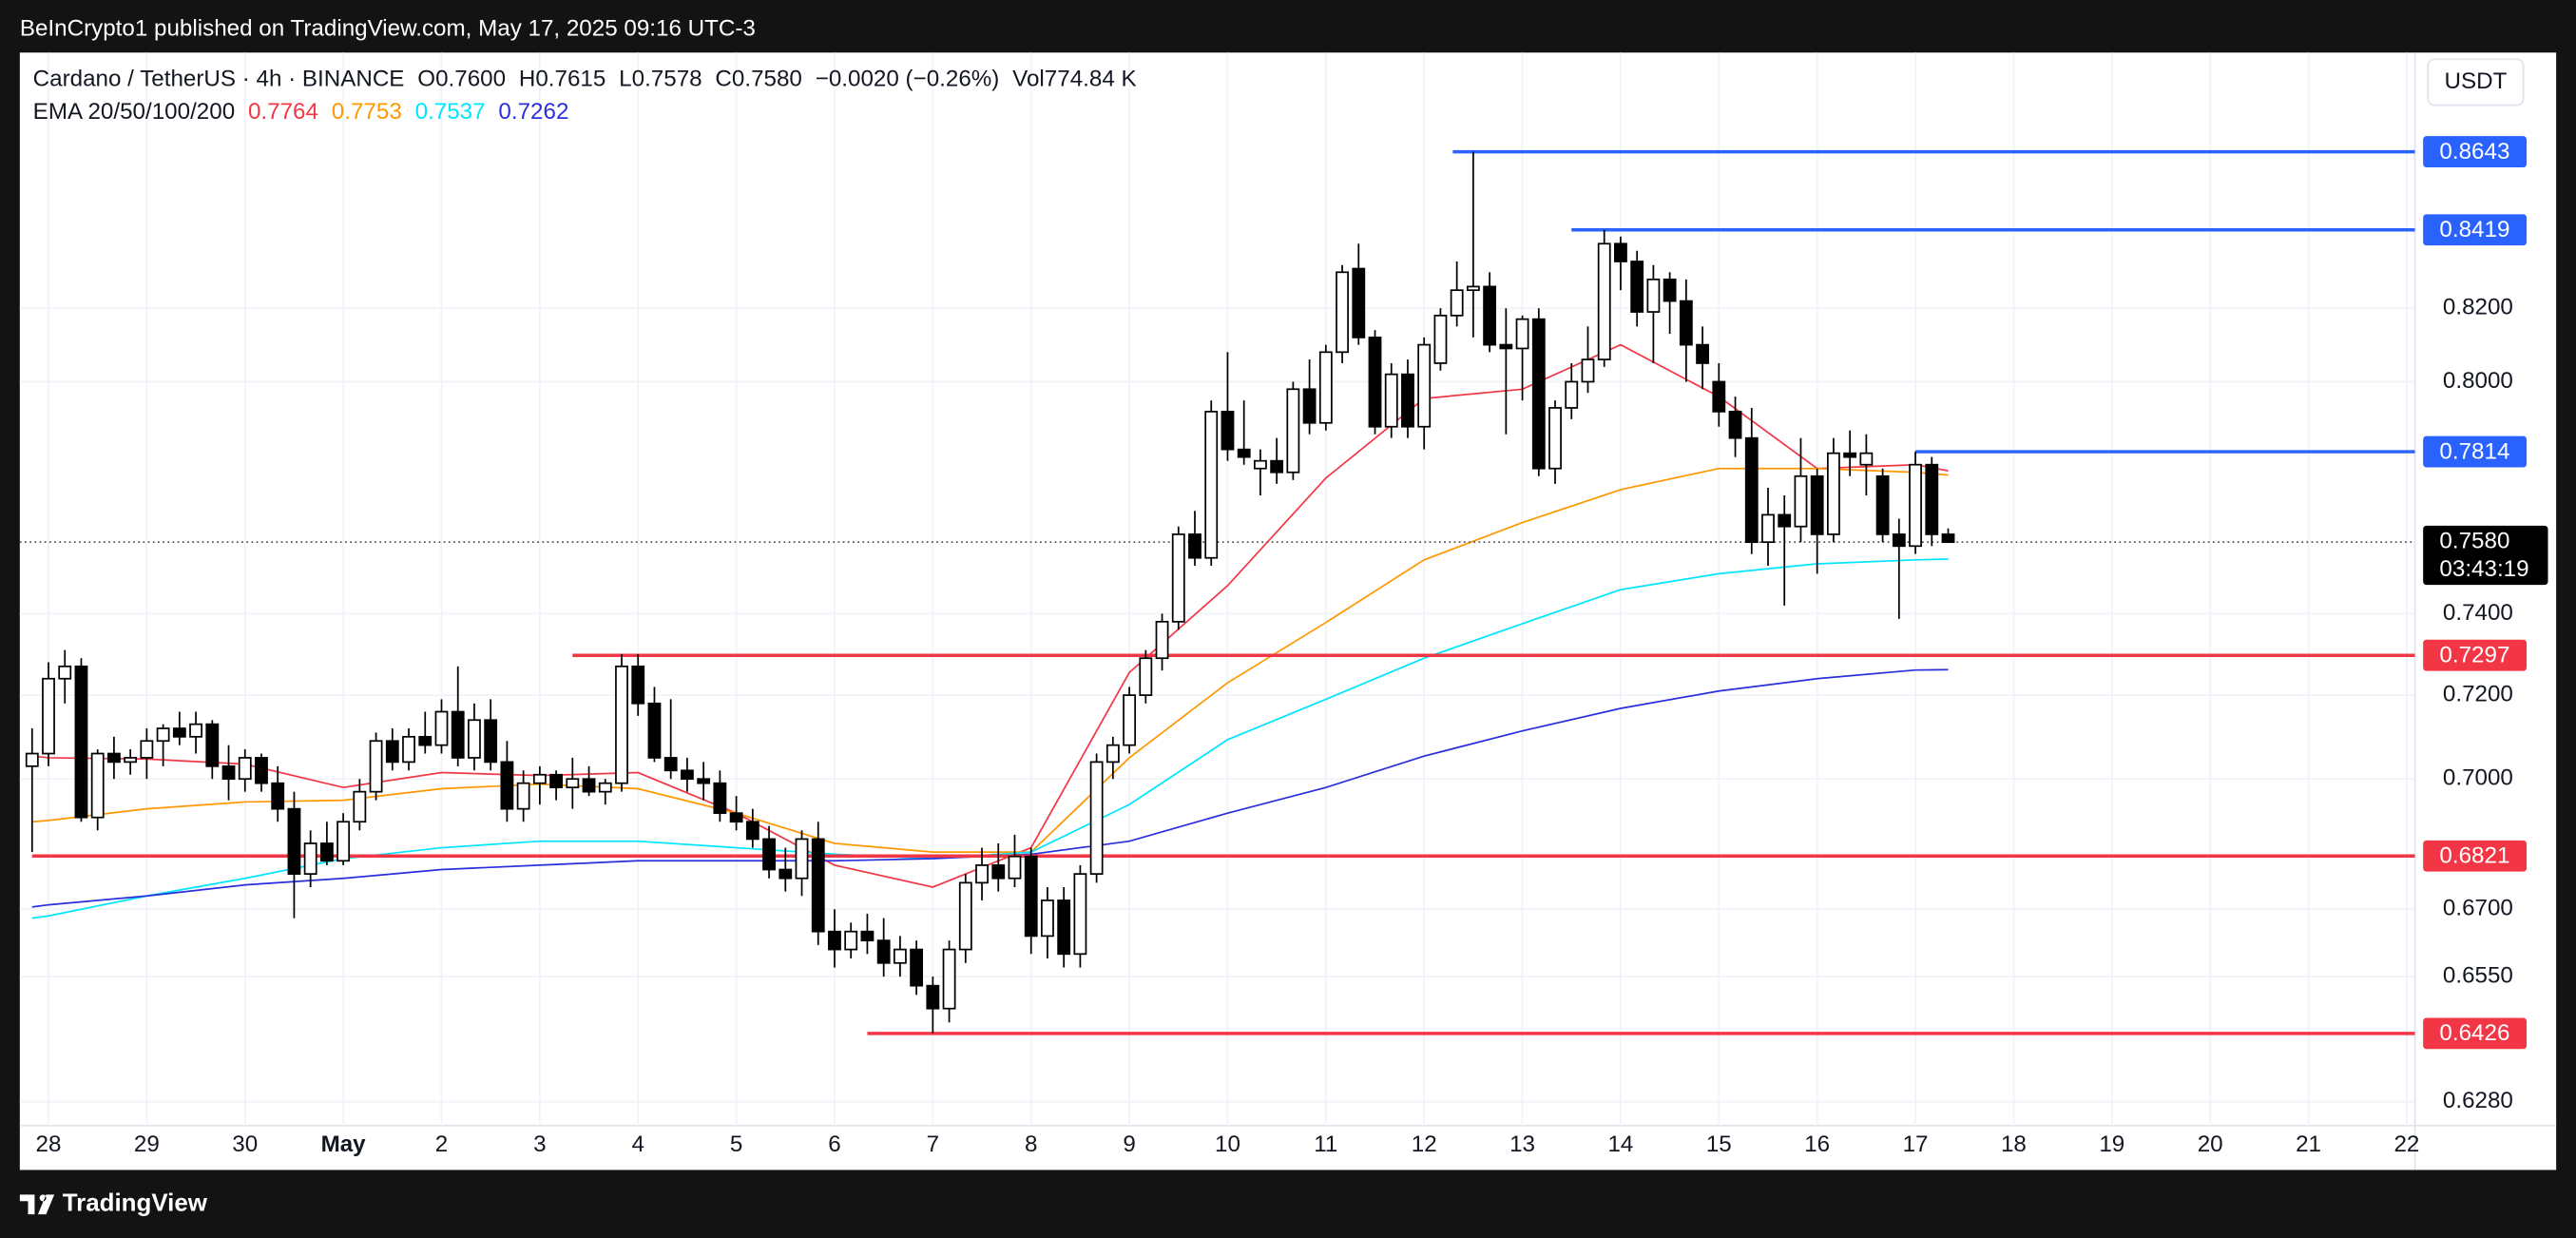 The height and width of the screenshot is (1238, 2576). Describe the element at coordinates (2474, 1033) in the screenshot. I see `level-tag-label: 0.6426` at that location.